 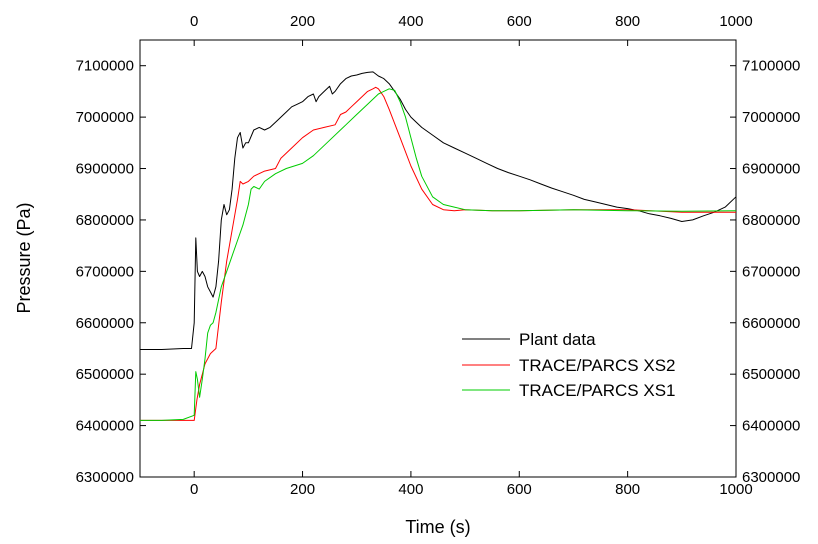 I want to click on x-tick-label-top: 200, so click(x=302, y=21).